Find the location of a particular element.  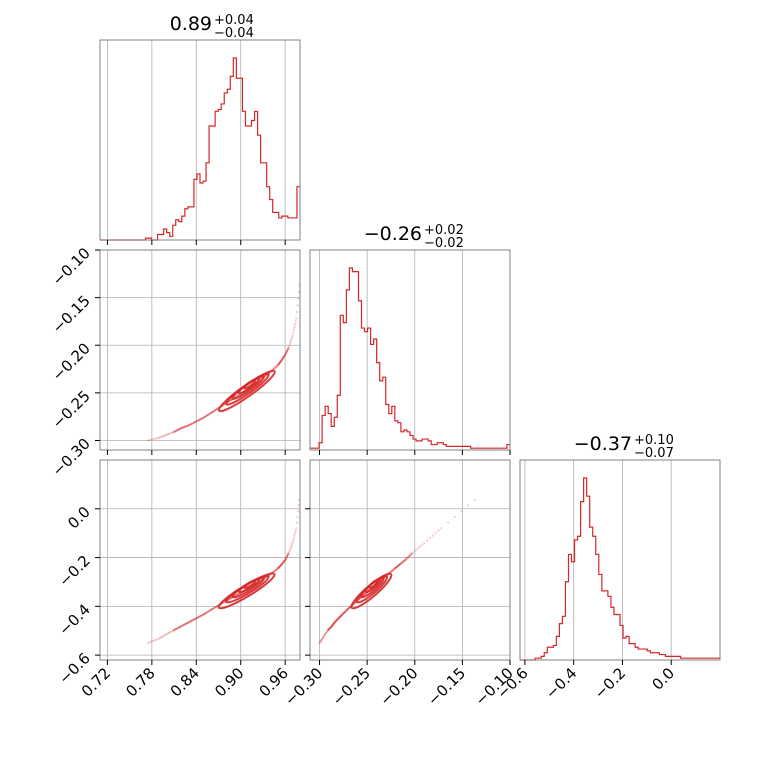

x-tick-label: −0.15 is located at coordinates (446, 686).